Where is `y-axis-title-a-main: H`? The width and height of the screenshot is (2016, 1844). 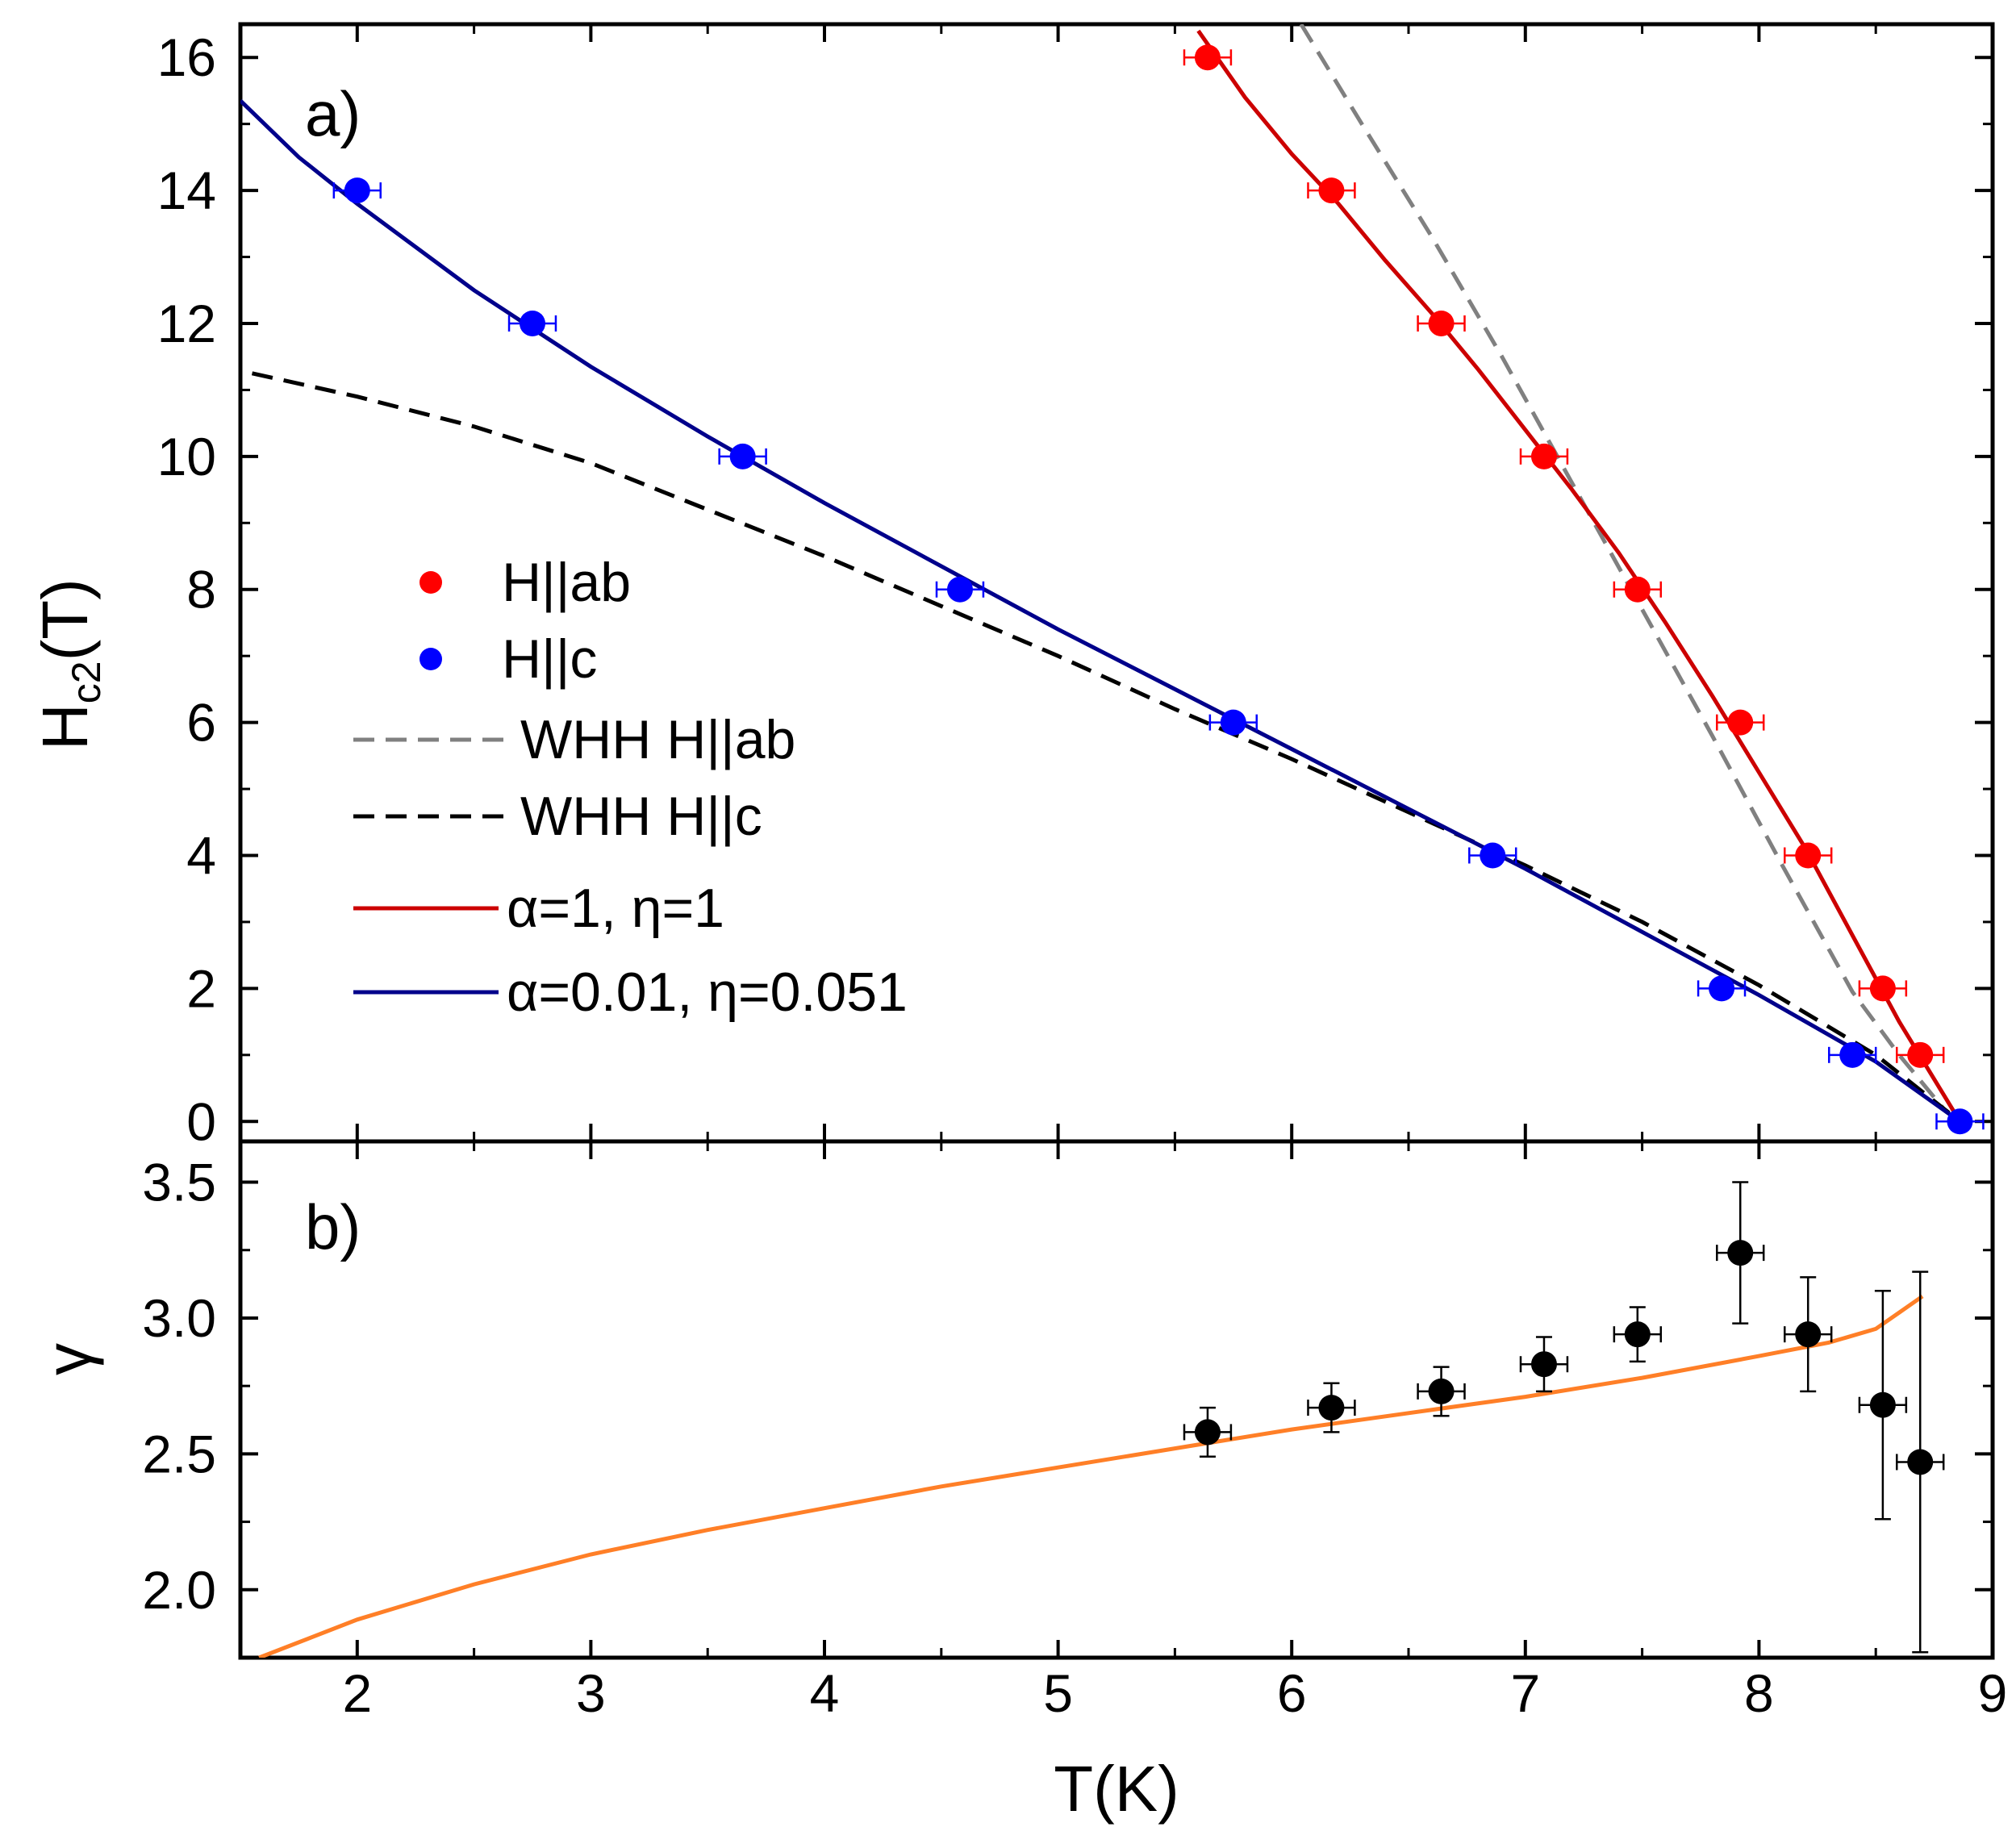
y-axis-title-a-main: H is located at coordinates (65, 726).